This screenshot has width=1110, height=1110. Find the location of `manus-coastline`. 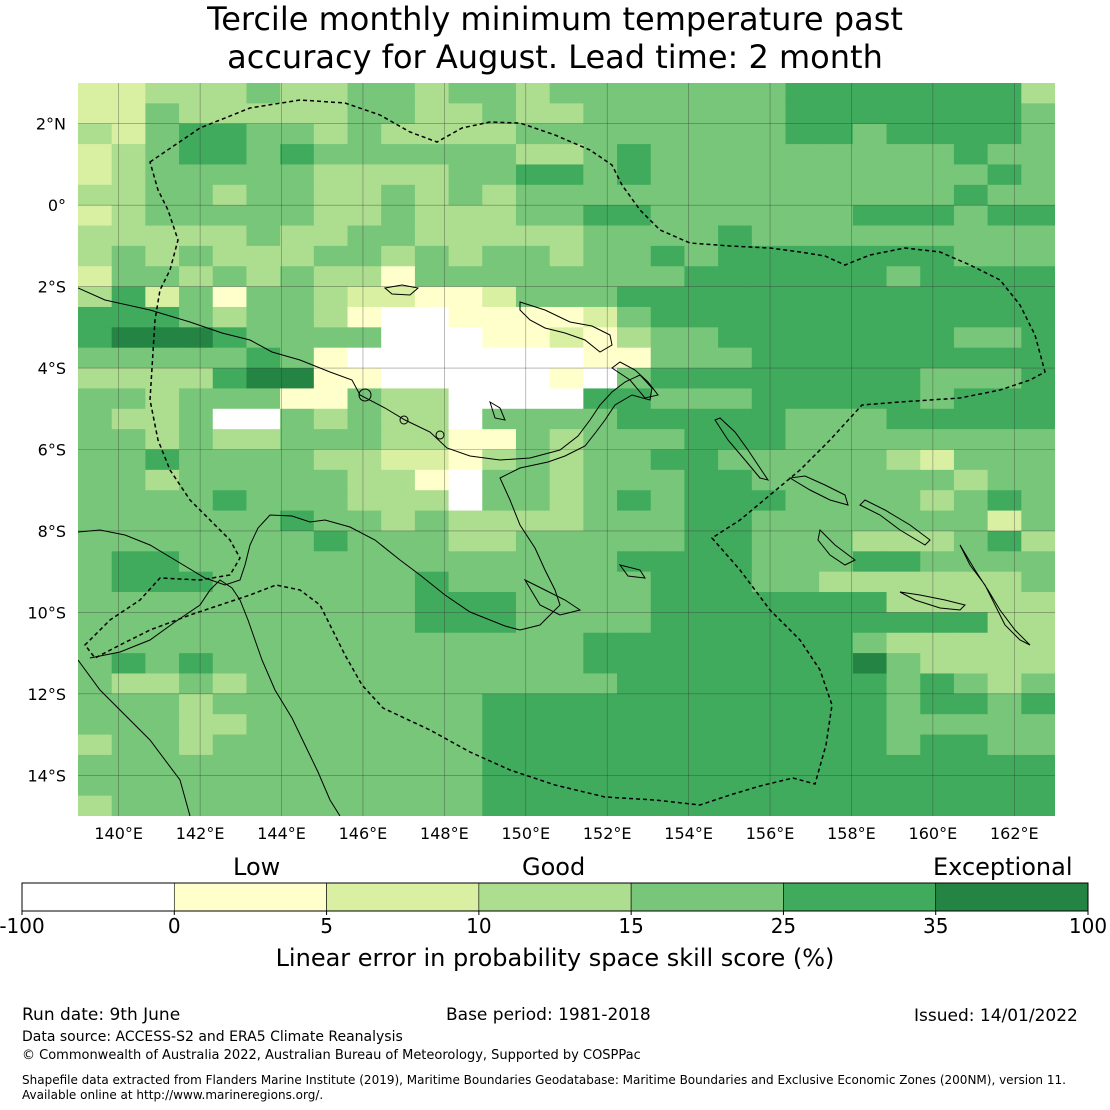

manus-coastline is located at coordinates (401, 290).